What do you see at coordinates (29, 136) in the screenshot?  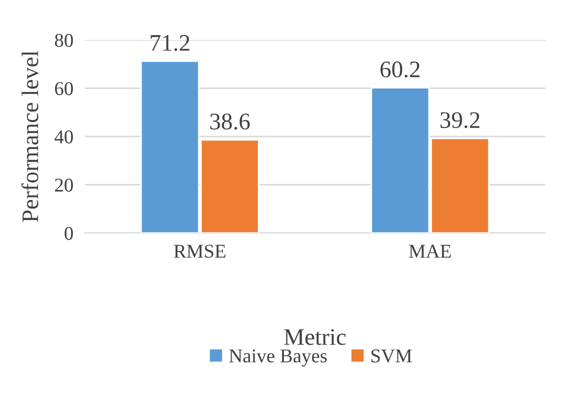 I see `y-axis-title: Performance level` at bounding box center [29, 136].